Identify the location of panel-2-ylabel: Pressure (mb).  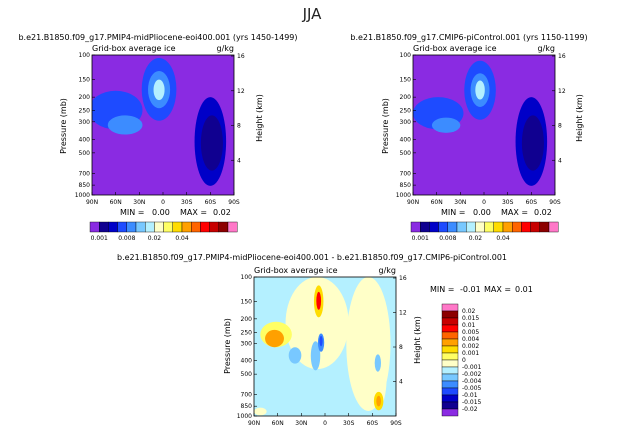
(385, 126).